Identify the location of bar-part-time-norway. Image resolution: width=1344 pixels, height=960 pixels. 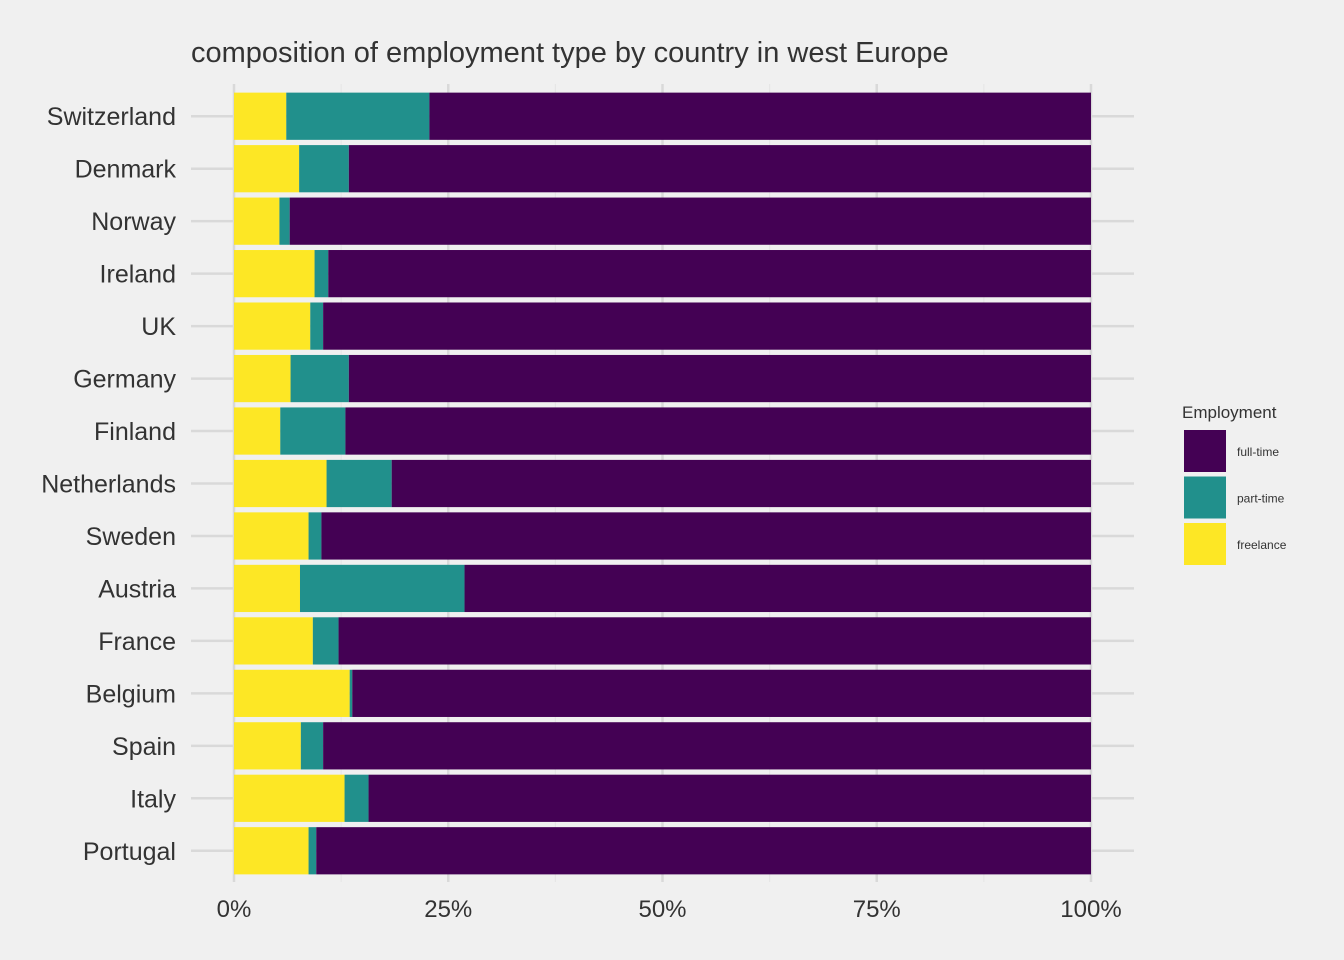
(284, 221).